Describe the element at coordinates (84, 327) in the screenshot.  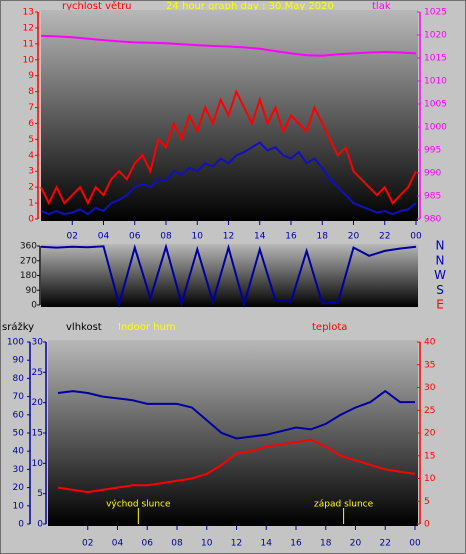
I see `humidity-label: vlhkost` at that location.